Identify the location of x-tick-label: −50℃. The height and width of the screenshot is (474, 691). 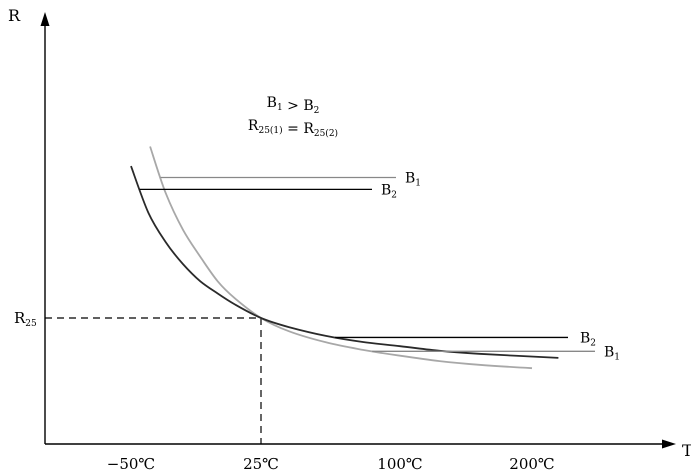
(131, 464).